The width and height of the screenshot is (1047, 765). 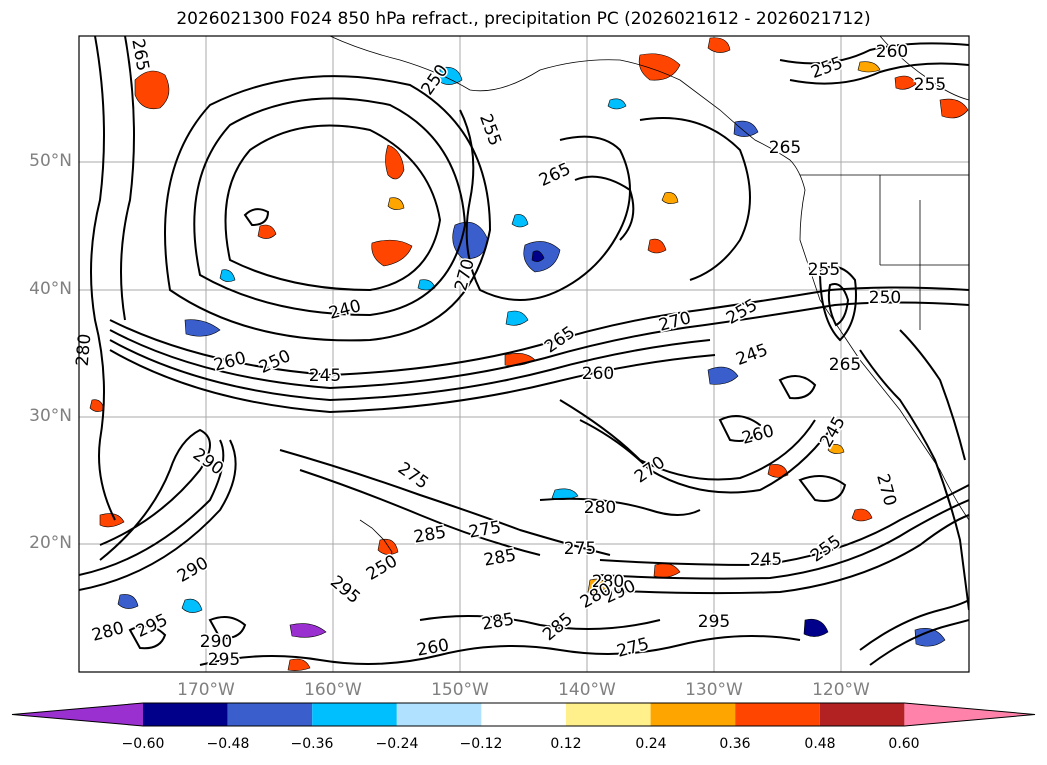 I want to click on contour-label: 250, so click(x=885, y=298).